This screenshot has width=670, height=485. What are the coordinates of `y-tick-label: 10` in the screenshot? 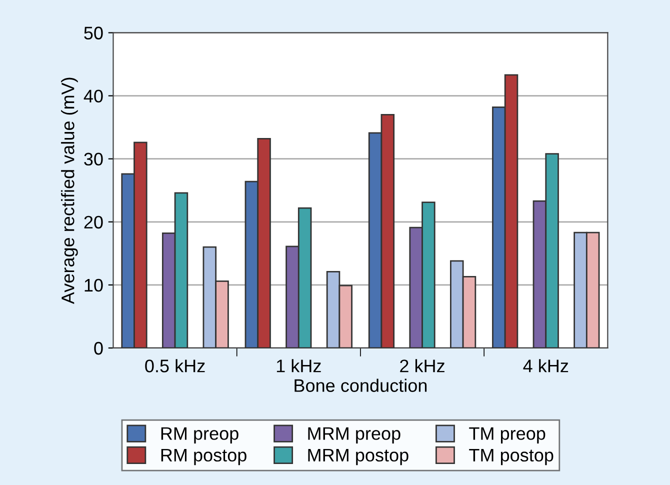 It's located at (93, 285).